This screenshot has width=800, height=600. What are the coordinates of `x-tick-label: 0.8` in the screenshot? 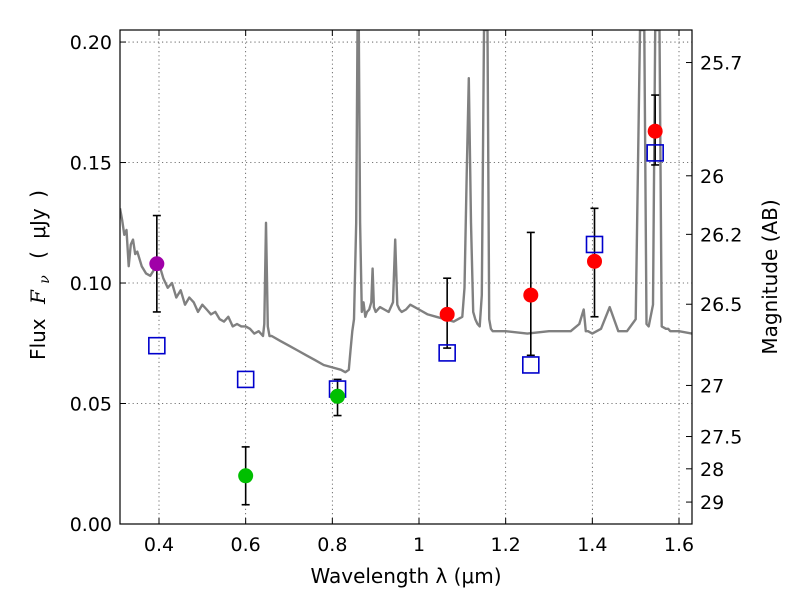 It's located at (332, 545).